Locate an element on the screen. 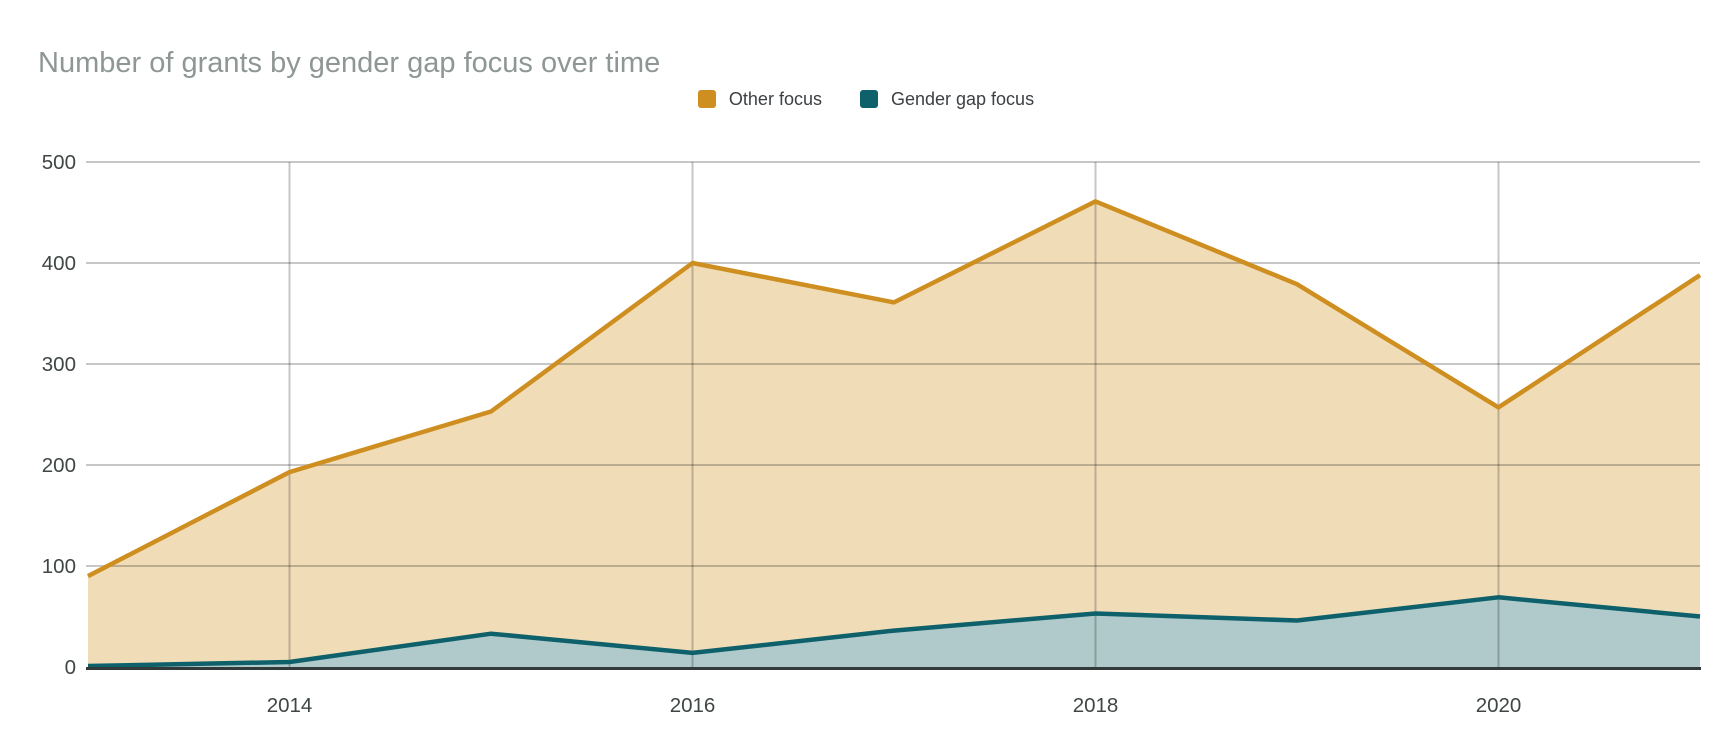 The image size is (1732, 742). y-tick-label-200: 200 is located at coordinates (59, 465).